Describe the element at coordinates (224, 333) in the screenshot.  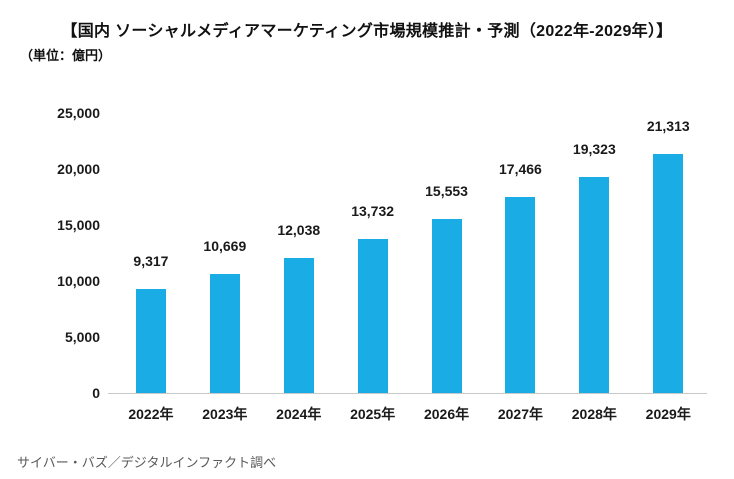
I see `bar-2023年` at that location.